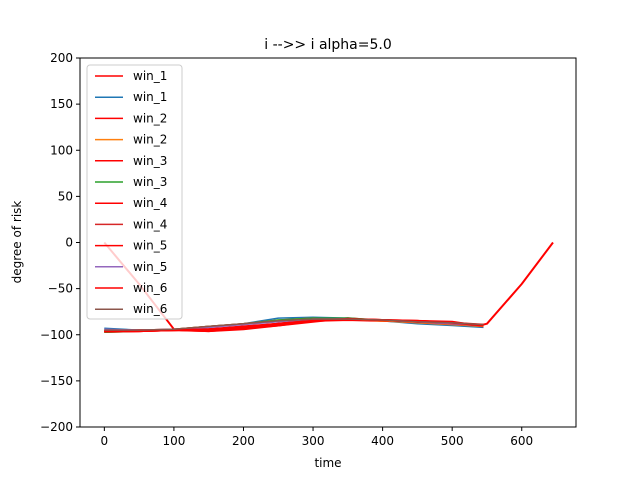  Describe the element at coordinates (61, 58) in the screenshot. I see `y-tick-label: 200` at that location.